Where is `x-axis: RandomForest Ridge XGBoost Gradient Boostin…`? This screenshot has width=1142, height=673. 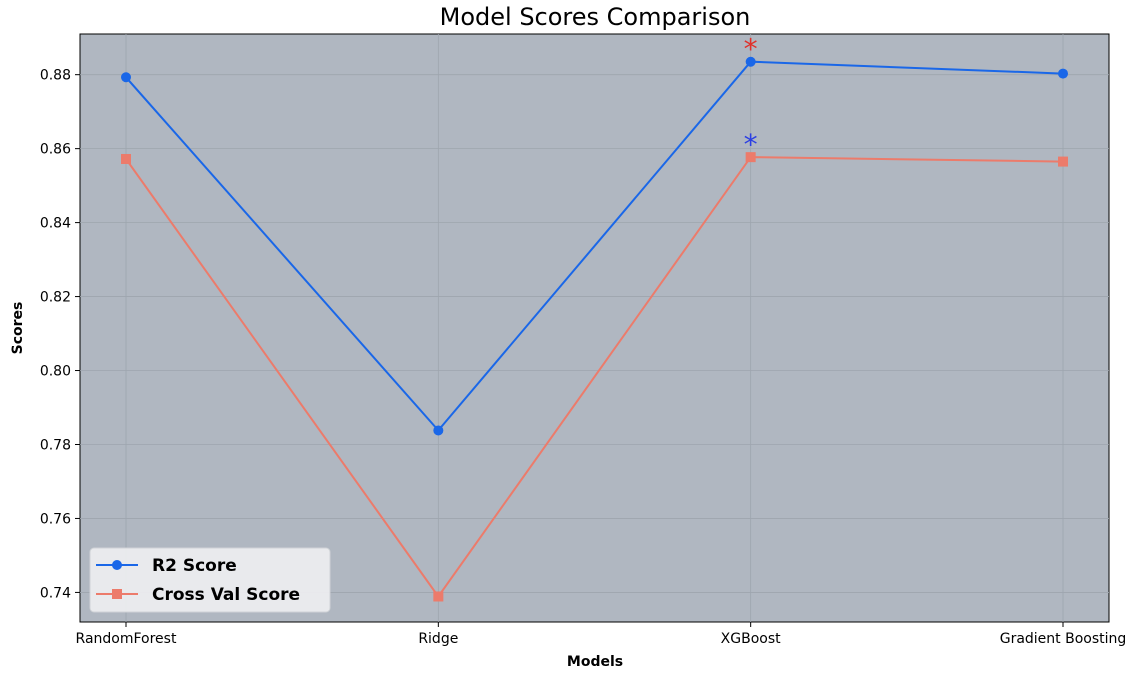
x-axis: RandomForest Ridge XGBoost Gradient Boostin… is located at coordinates (601, 634).